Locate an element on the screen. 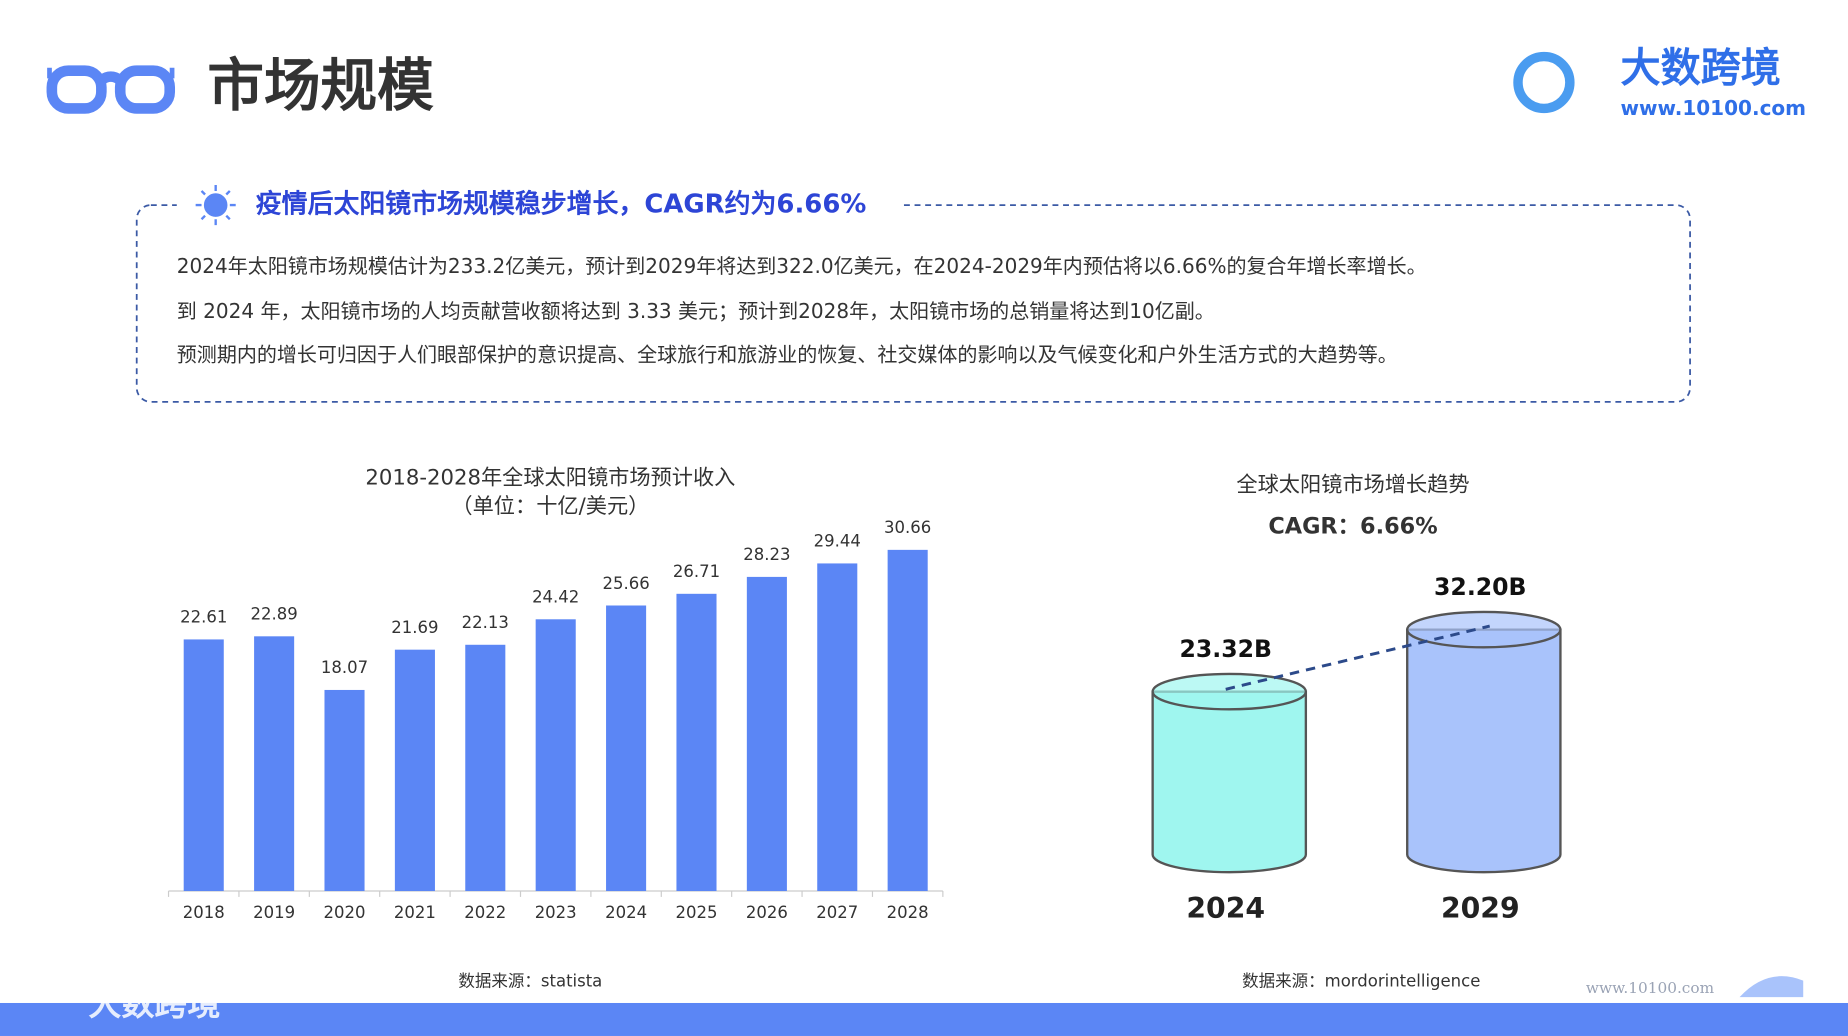  x-tick-label: 2021 is located at coordinates (415, 912).